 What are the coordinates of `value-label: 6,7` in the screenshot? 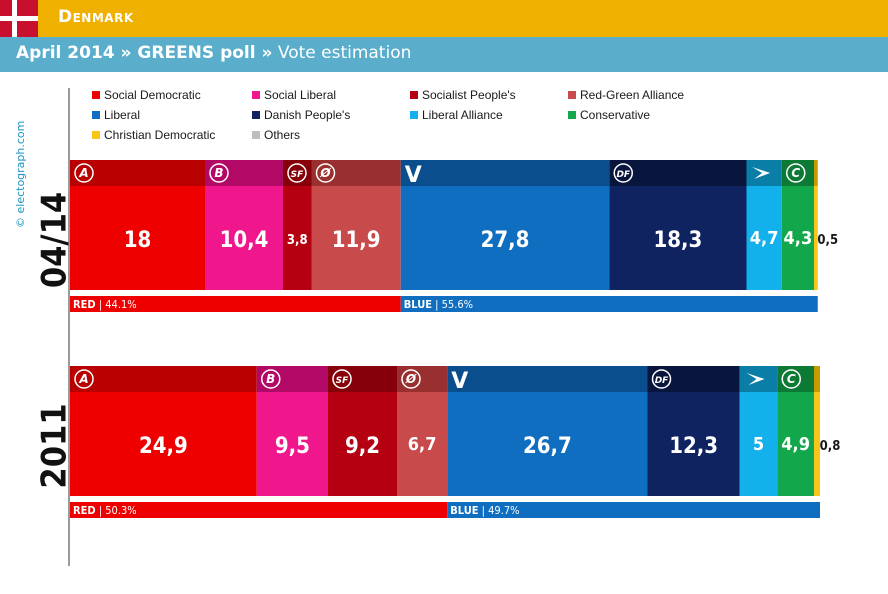 It's located at (422, 444).